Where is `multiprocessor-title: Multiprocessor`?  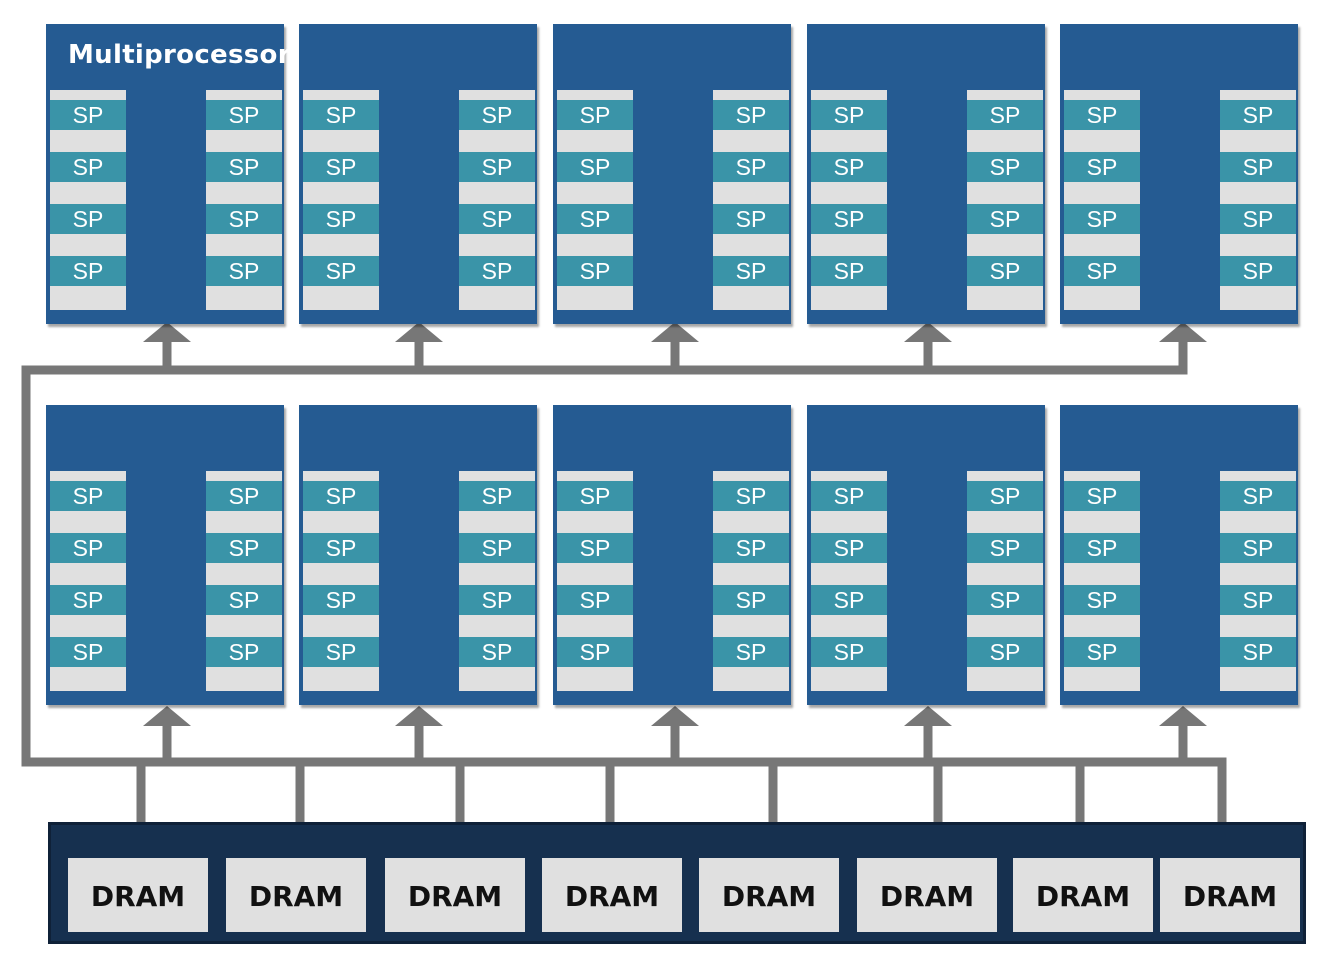
multiprocessor-title: Multiprocessor is located at coordinates (179, 55).